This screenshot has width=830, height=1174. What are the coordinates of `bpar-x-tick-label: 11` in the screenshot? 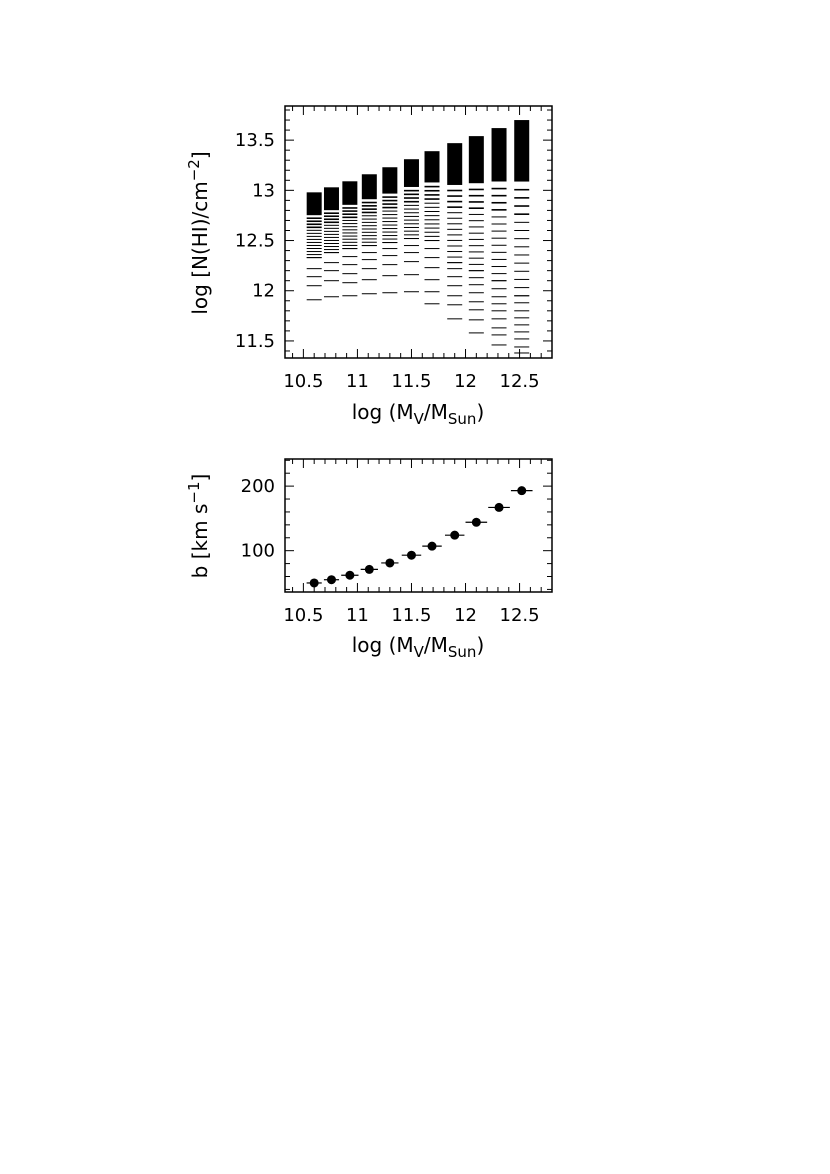 It's located at (357, 615).